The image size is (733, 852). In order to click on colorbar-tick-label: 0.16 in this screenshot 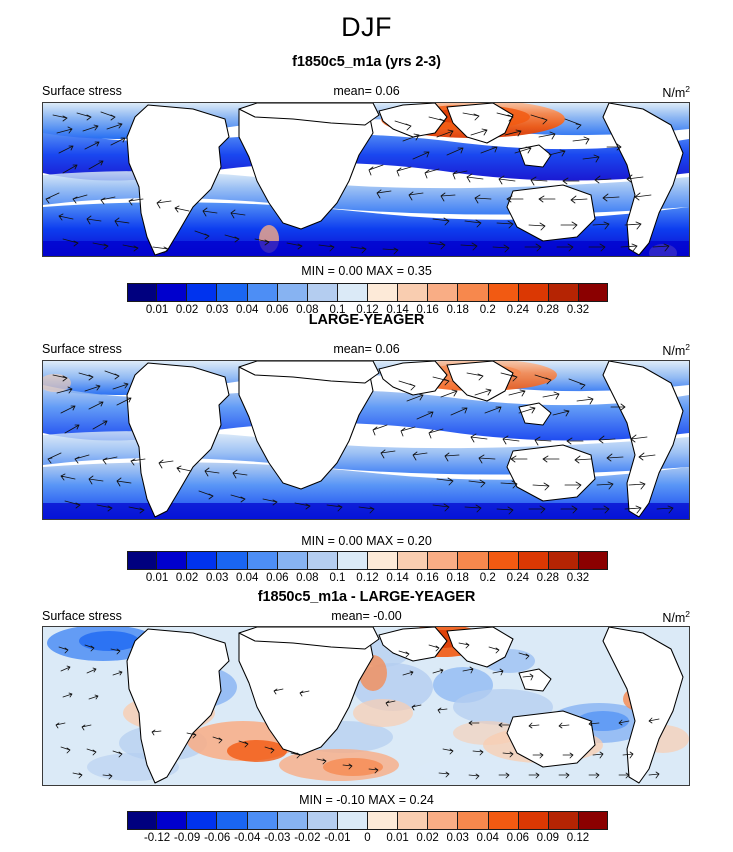, I will do `click(427, 578)`.